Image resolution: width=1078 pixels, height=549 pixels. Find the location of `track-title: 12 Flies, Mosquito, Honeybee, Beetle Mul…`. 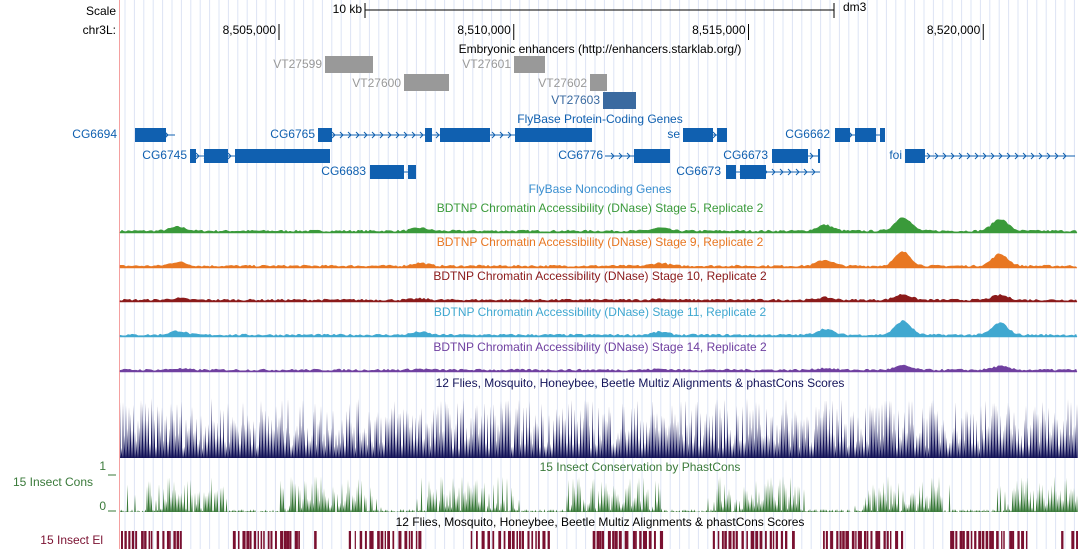

track-title: 12 Flies, Mosquito, Honeybee, Beetle Mul… is located at coordinates (640, 383).